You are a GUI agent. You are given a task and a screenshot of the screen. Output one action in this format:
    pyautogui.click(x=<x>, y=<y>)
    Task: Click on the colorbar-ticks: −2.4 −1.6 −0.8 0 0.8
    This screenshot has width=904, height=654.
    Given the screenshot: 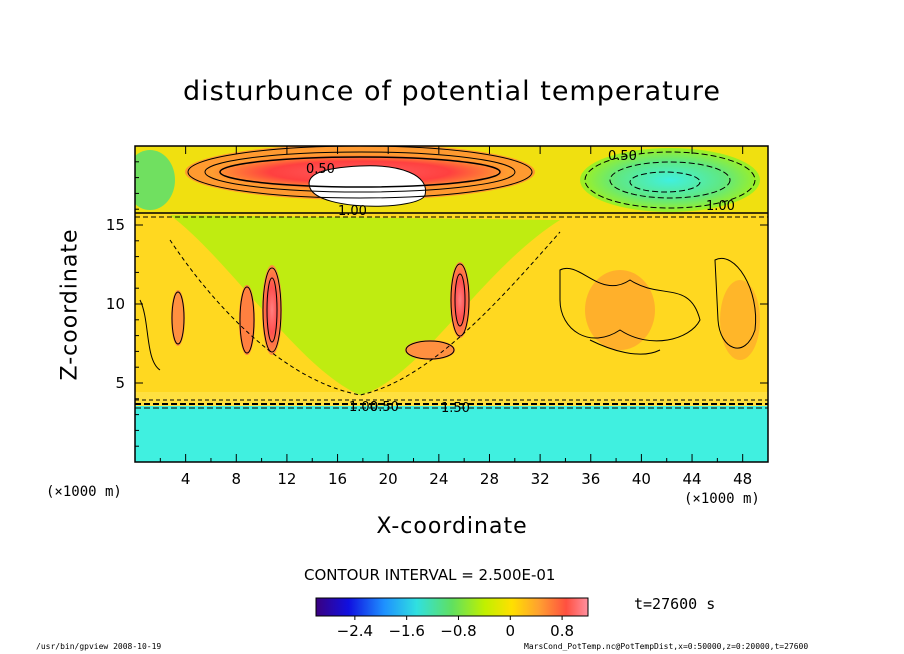 What is the action you would take?
    pyautogui.click(x=455, y=628)
    